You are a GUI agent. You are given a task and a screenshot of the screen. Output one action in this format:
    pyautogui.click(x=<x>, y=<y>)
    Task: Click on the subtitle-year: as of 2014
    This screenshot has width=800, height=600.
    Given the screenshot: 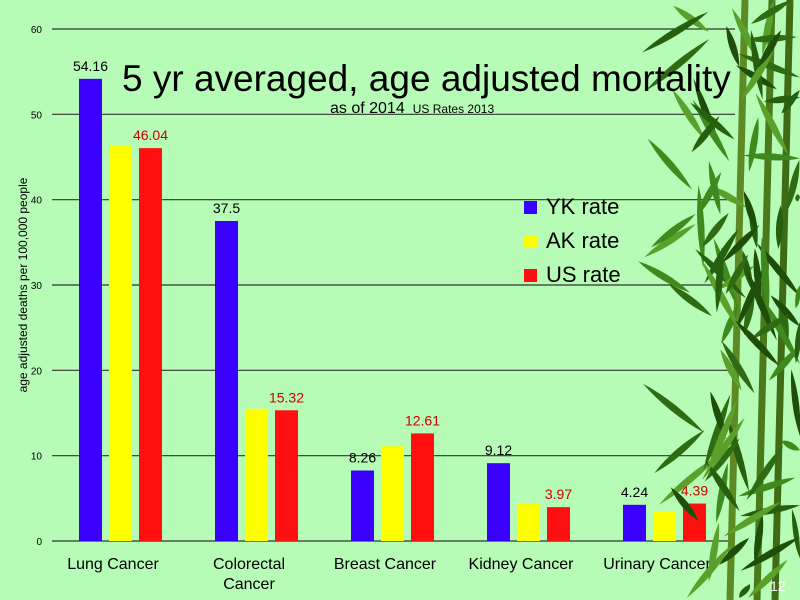 What is the action you would take?
    pyautogui.click(x=367, y=108)
    